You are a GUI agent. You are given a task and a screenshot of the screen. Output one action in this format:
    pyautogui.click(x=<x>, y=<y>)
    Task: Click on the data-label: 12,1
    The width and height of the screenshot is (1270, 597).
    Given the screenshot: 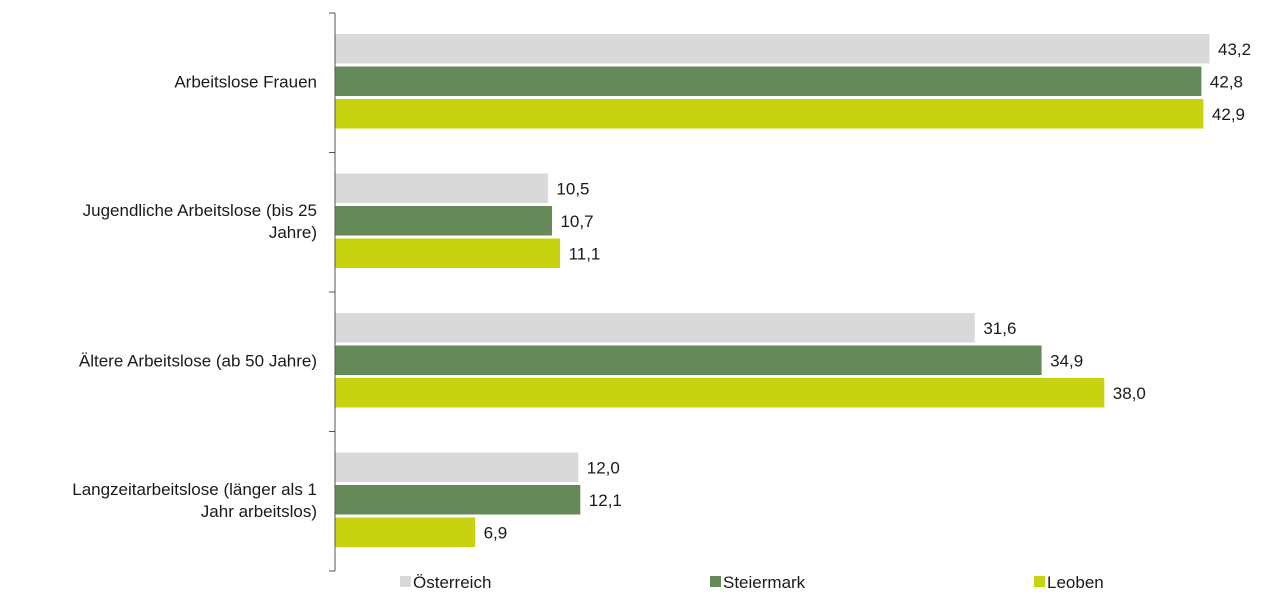 What is the action you would take?
    pyautogui.click(x=605, y=500)
    